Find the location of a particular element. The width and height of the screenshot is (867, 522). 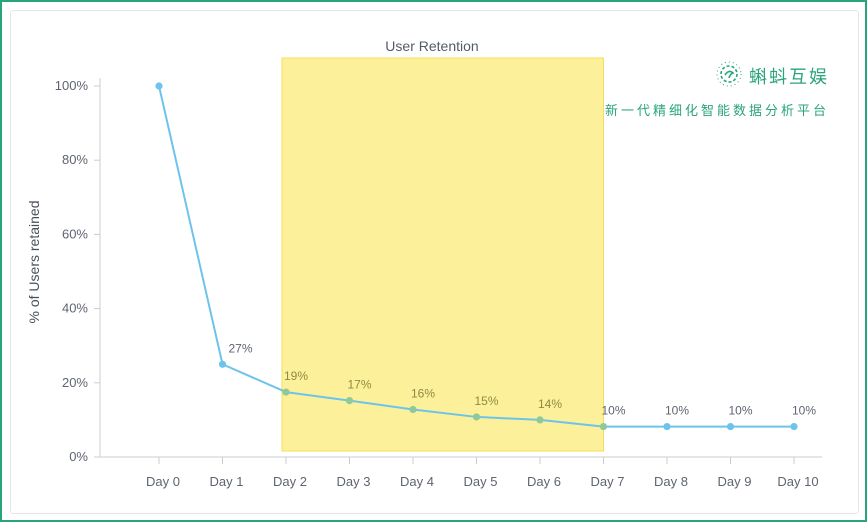

x-tick-label: Day 10 is located at coordinates (797, 481).